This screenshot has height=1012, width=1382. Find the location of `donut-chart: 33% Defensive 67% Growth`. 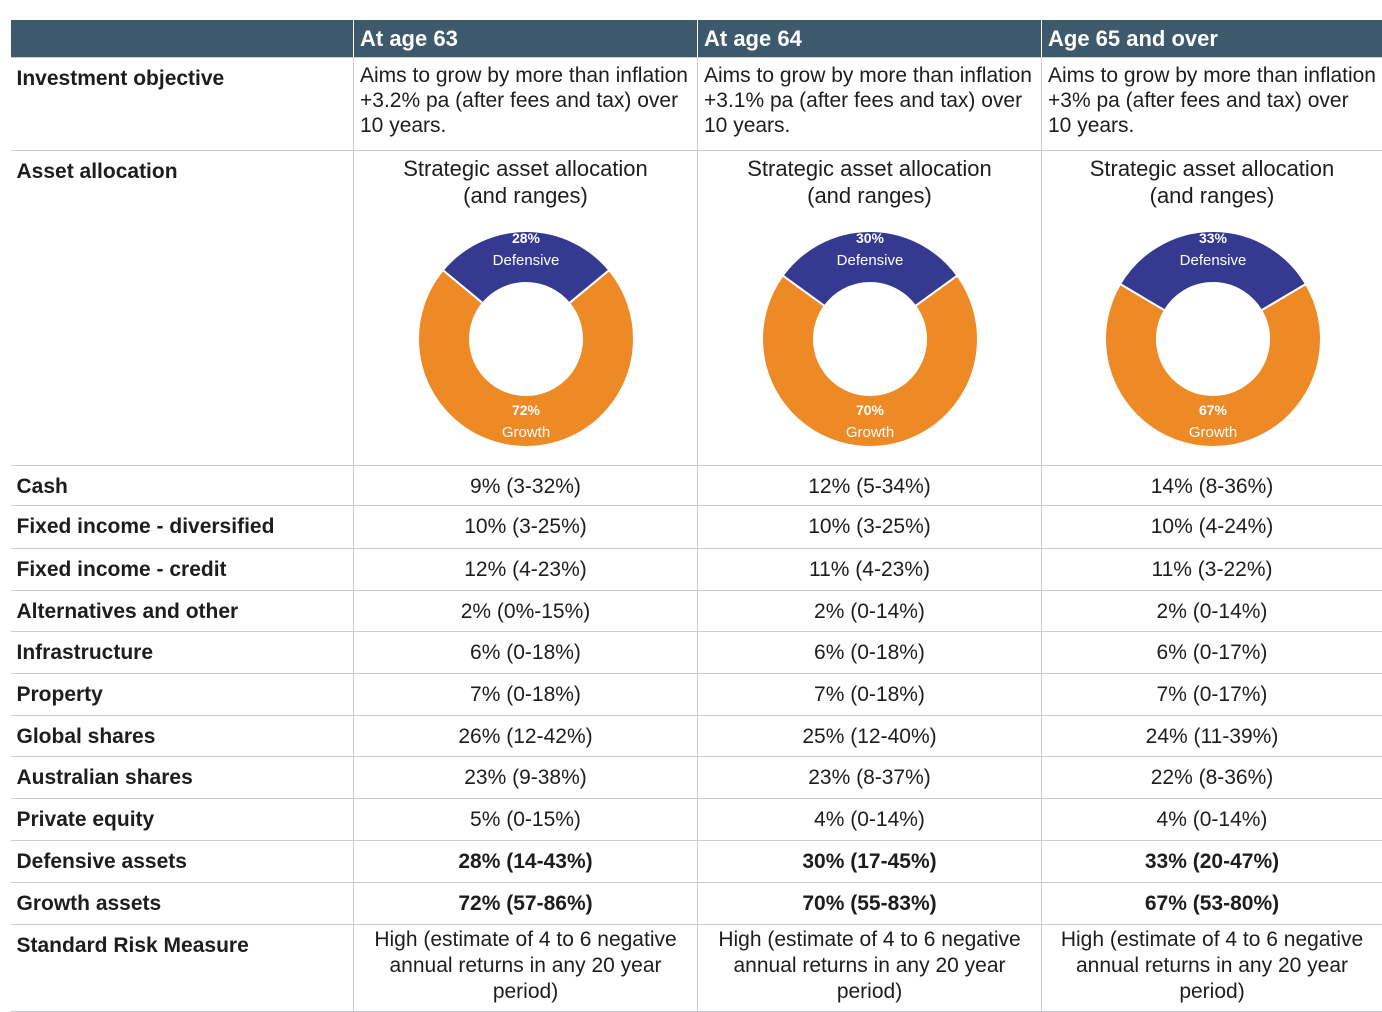

donut-chart: 33% Defensive 67% Growth is located at coordinates (1213, 334).